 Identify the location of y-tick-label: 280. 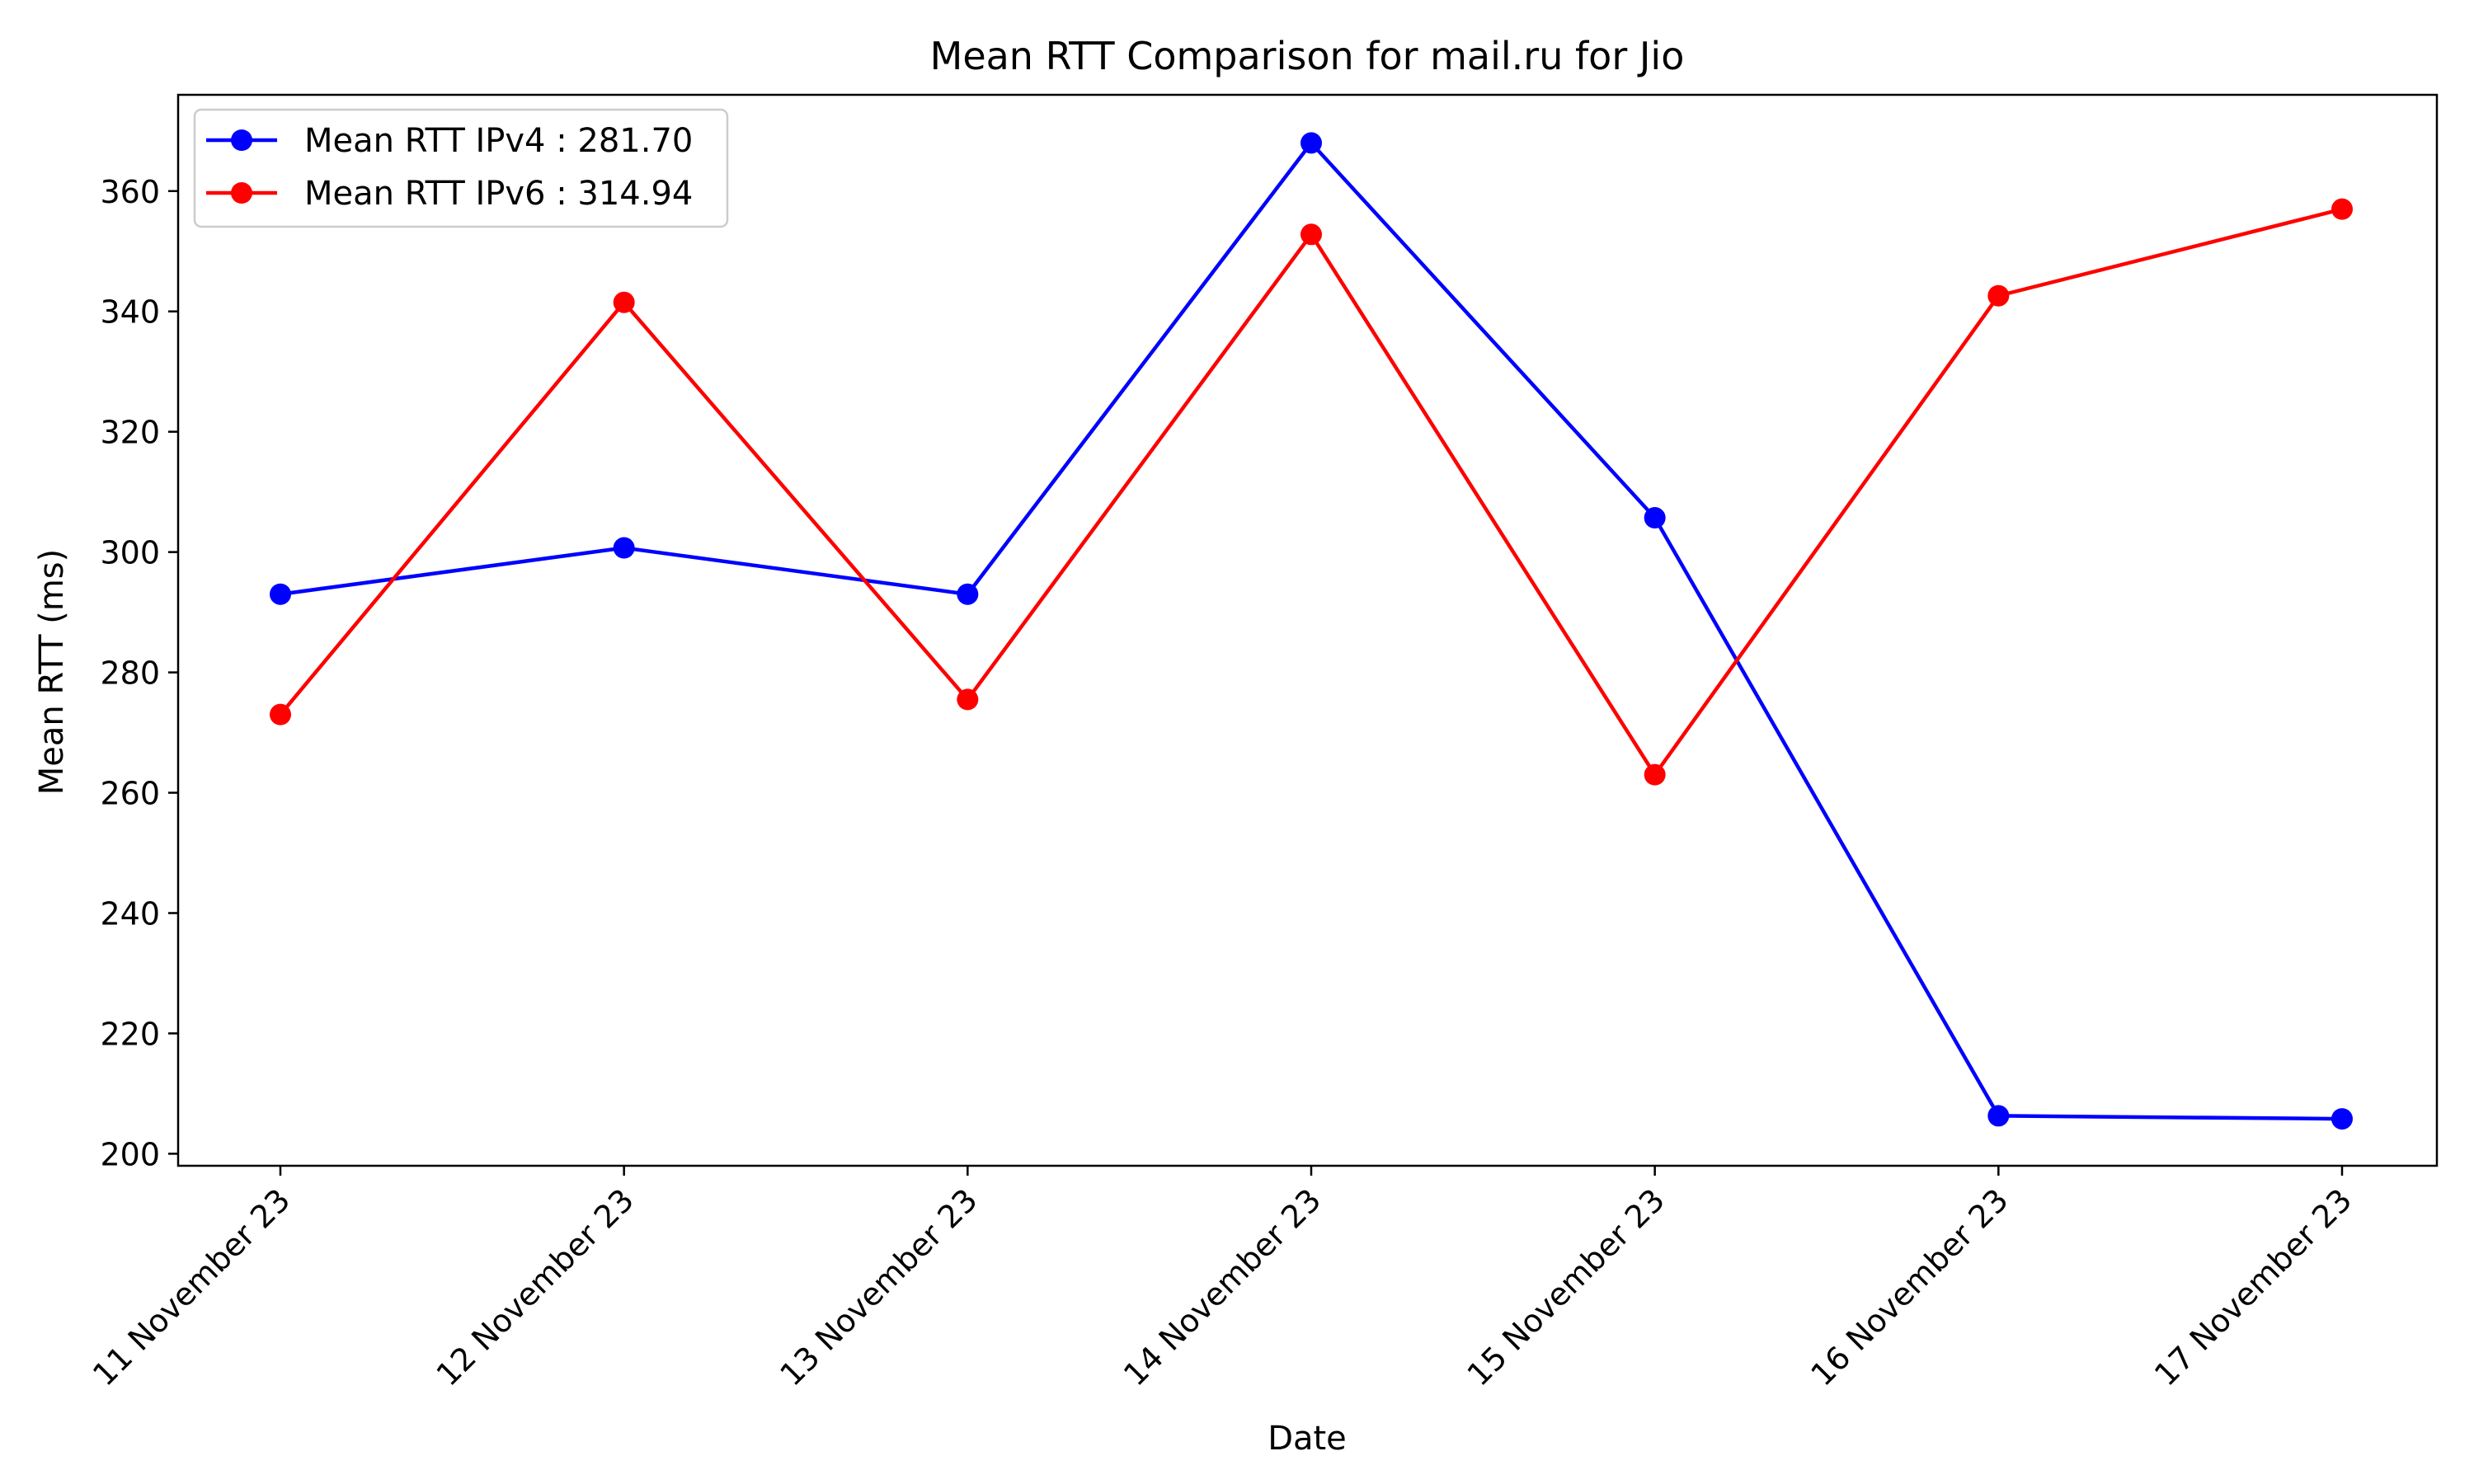
(130, 673).